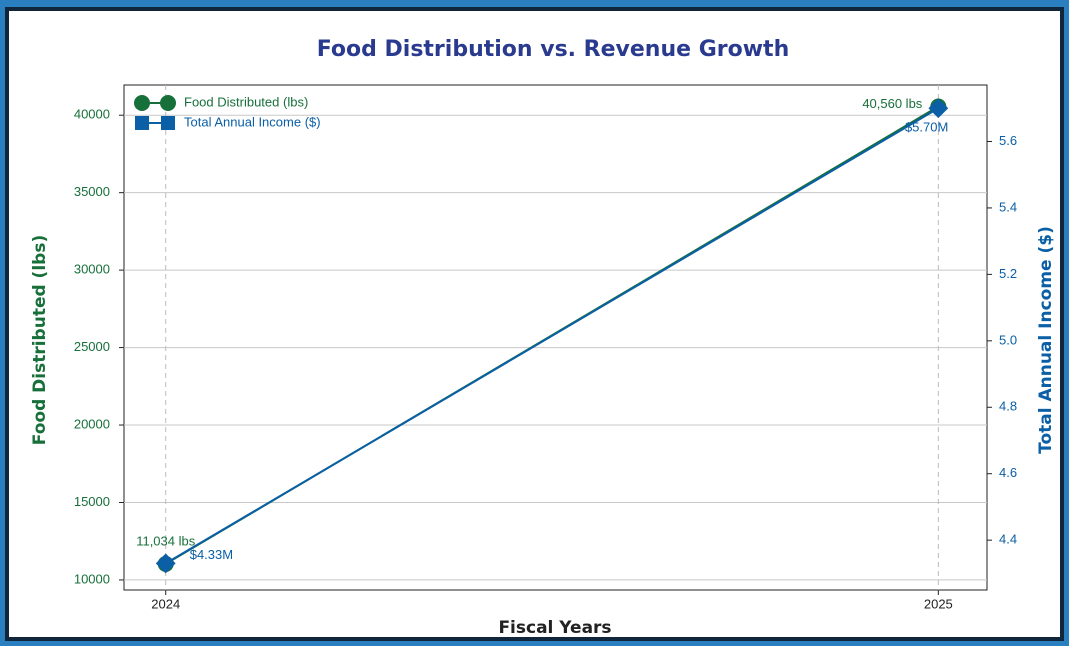  Describe the element at coordinates (252, 121) in the screenshot. I see `legend-label: Total Annual Income ($)` at that location.